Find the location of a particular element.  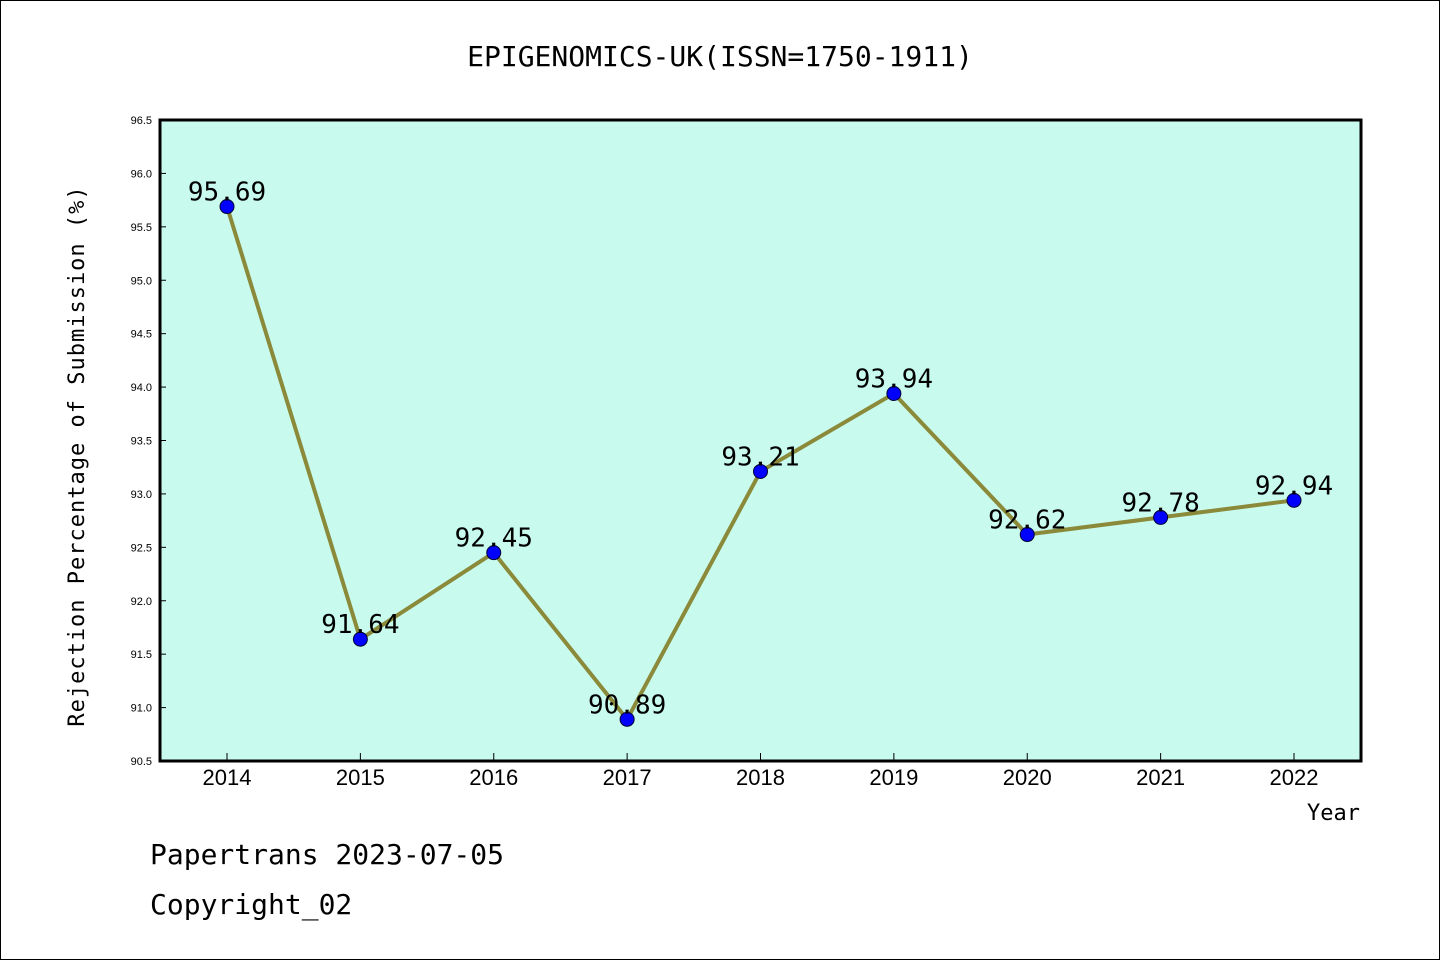

footer-copyright: Copyright_02 is located at coordinates (251, 905).